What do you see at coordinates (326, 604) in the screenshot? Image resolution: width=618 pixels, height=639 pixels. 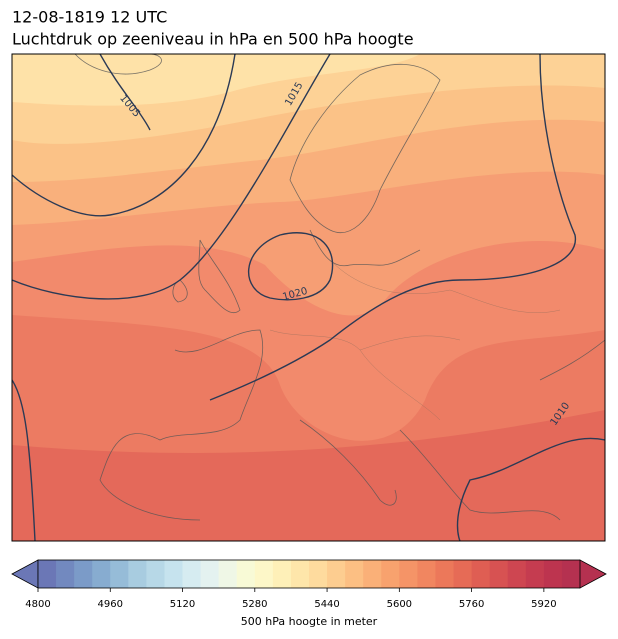 I see `colorbar-tick-label: 5440` at bounding box center [326, 604].